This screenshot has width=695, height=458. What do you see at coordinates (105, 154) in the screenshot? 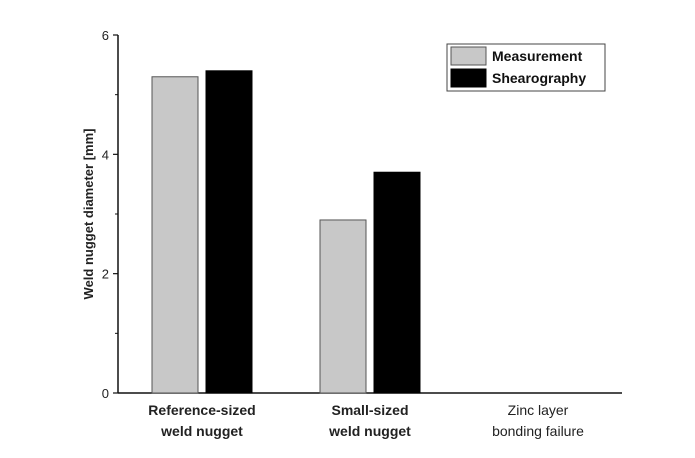
I see `y-tick-label: 4` at bounding box center [105, 154].